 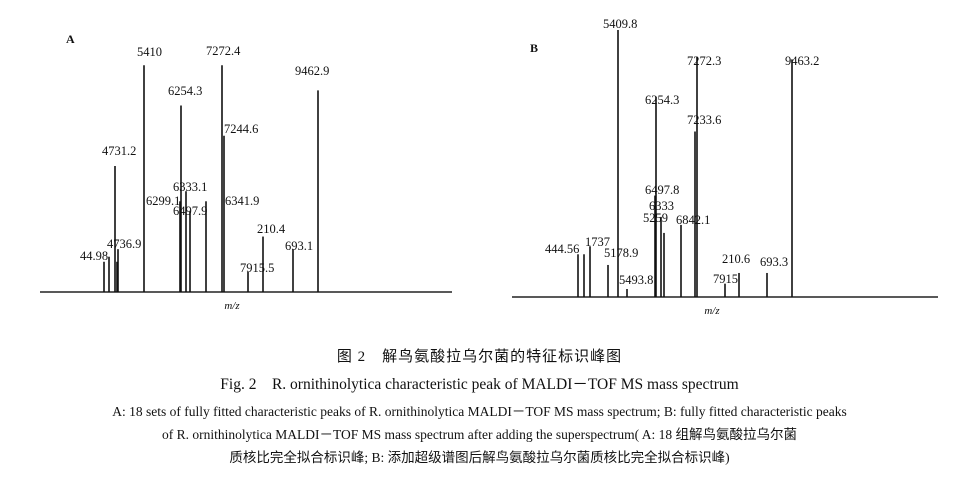 I want to click on peak-label: 693.1, so click(x=299, y=246).